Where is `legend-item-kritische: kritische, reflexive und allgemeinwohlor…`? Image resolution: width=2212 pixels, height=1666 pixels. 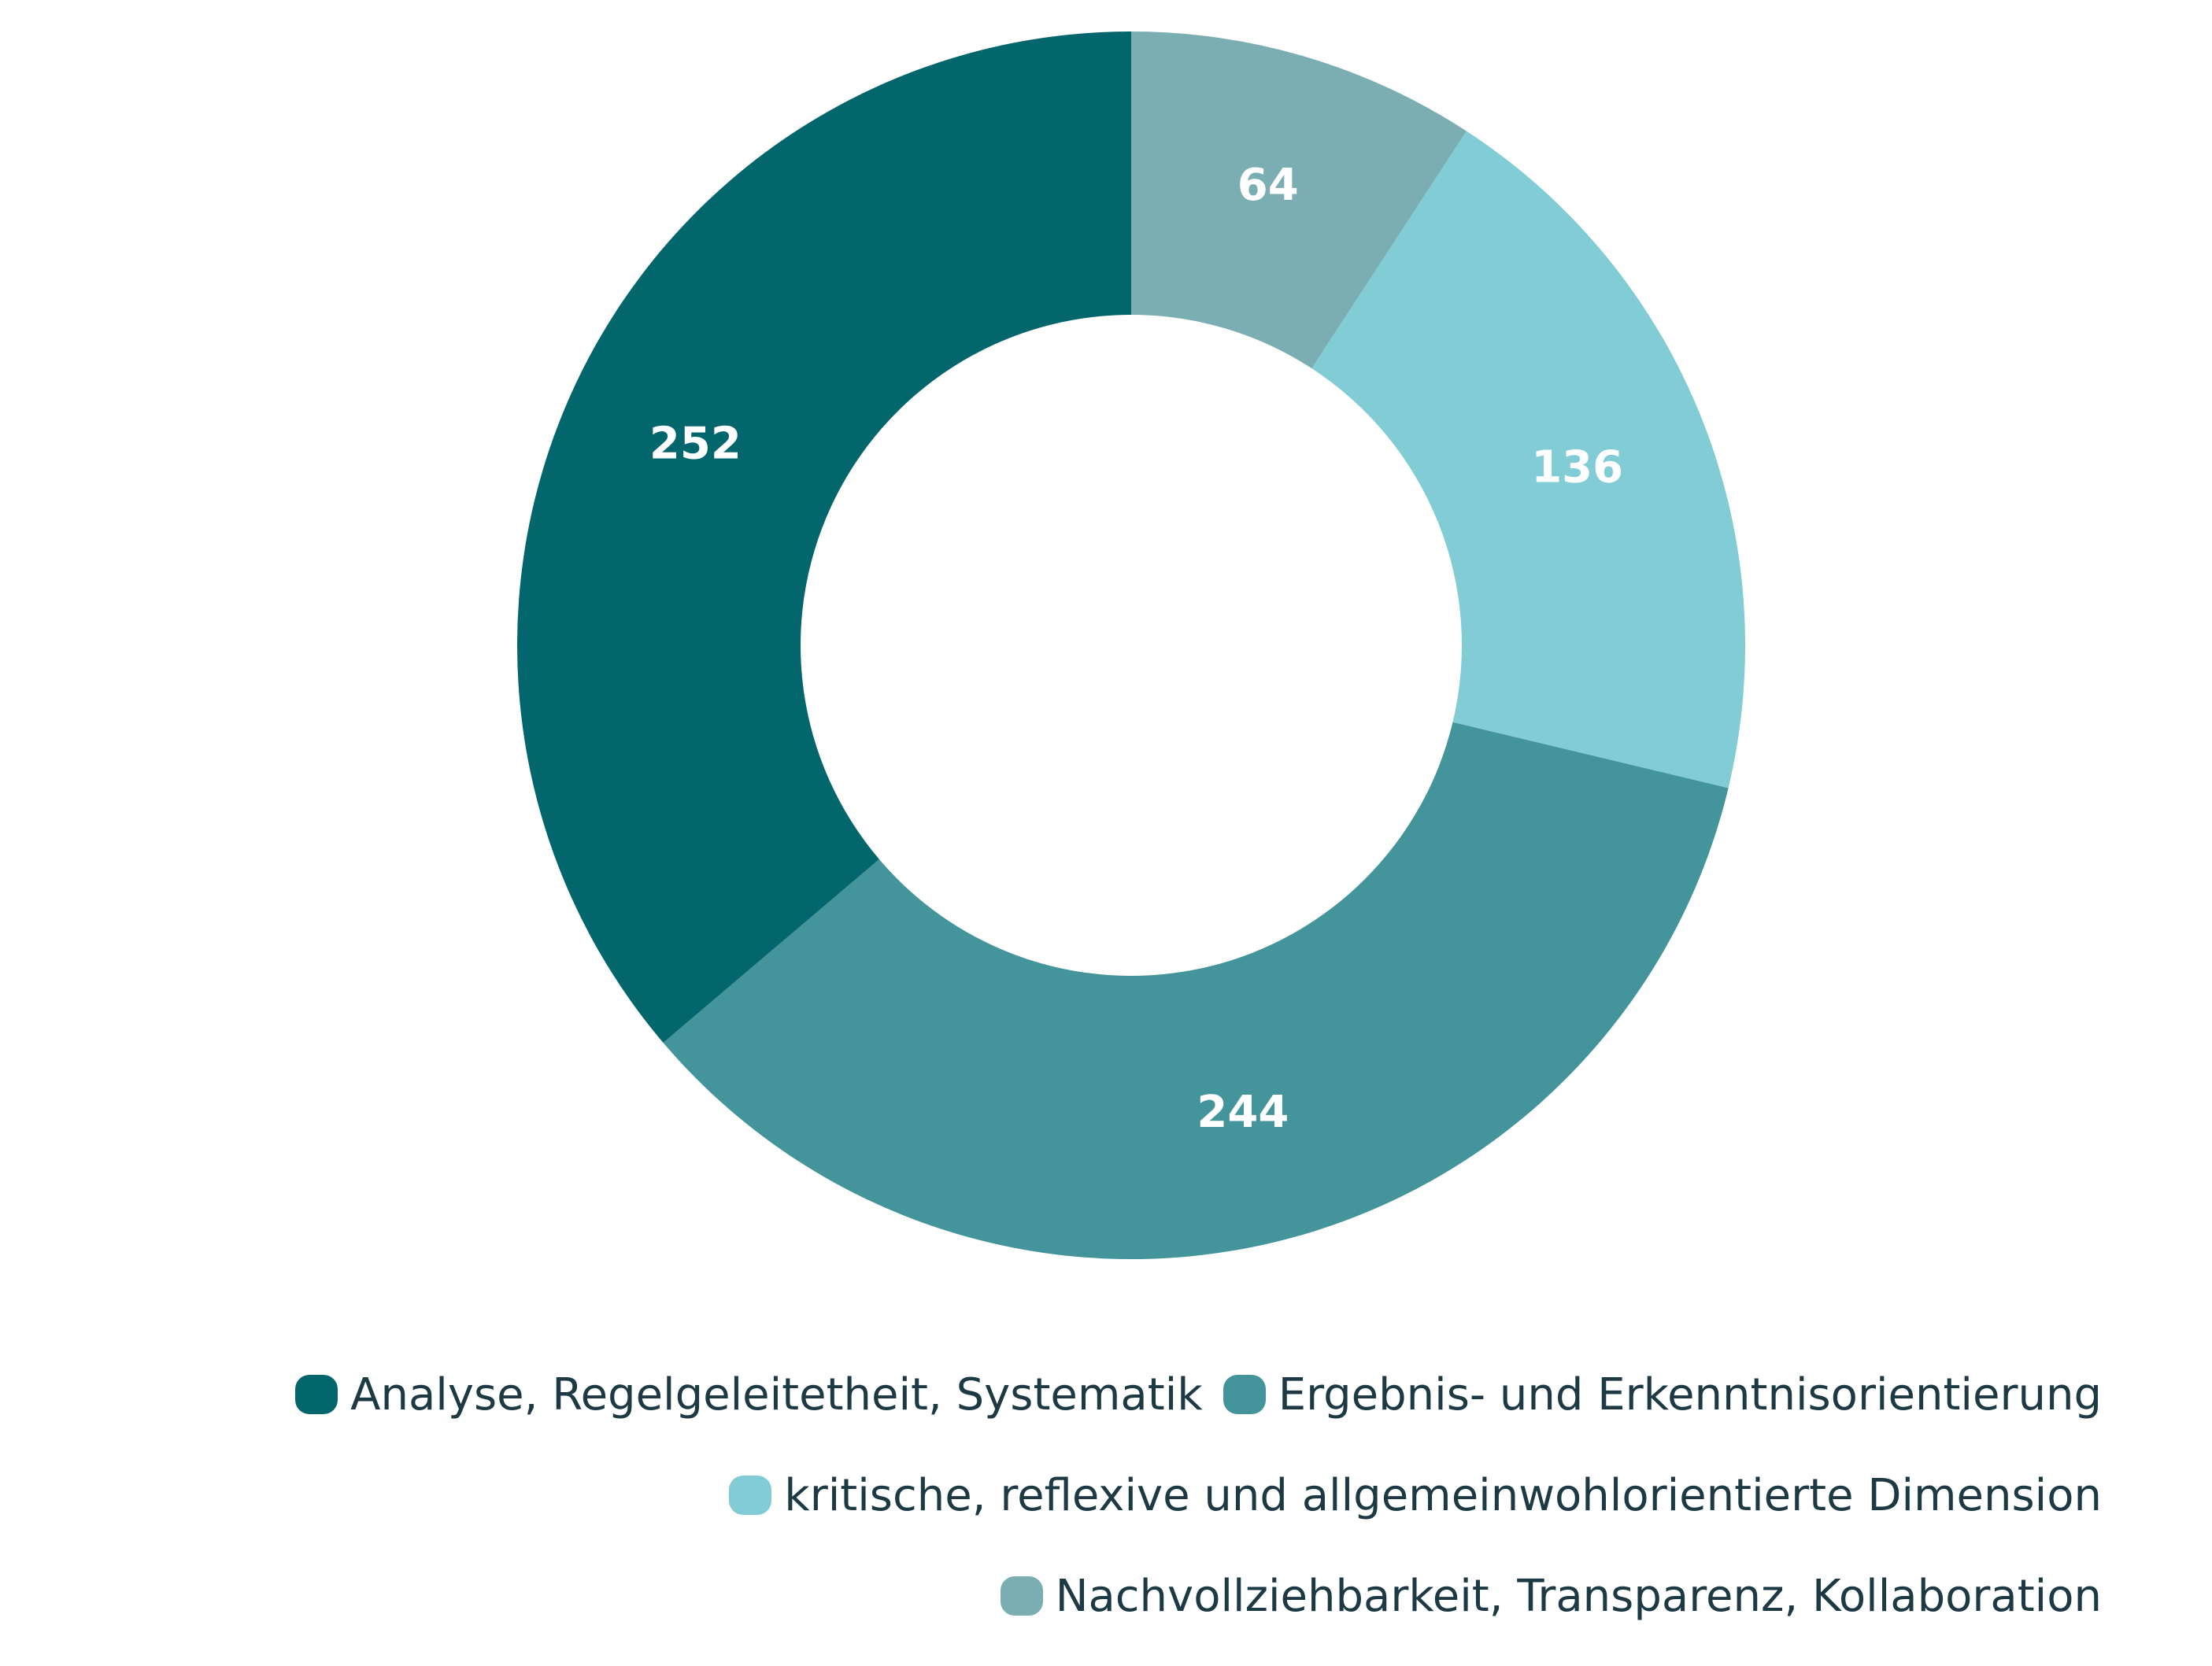
legend-item-kritische: kritische, reflexive und allgemeinwohlor… is located at coordinates (1167, 1495).